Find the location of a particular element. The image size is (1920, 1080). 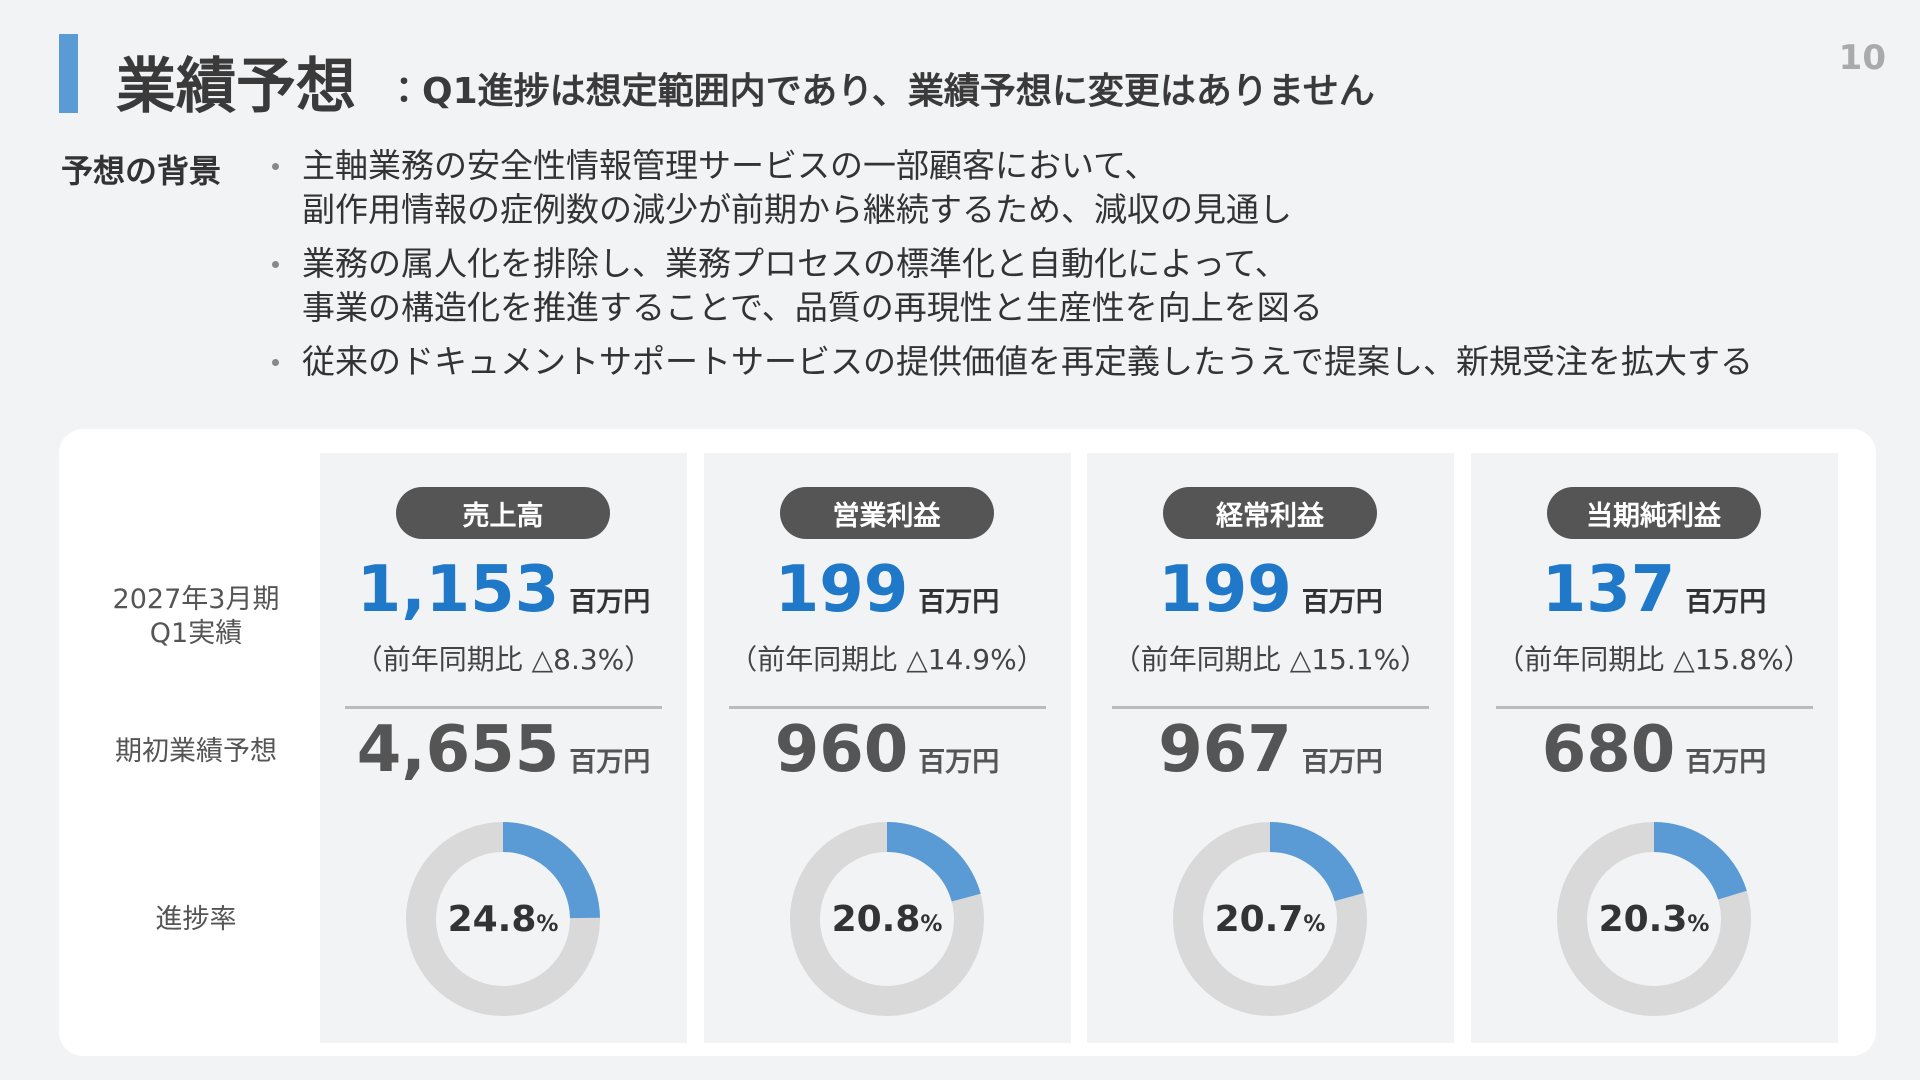

progress-label: 20.3% is located at coordinates (1653, 919).